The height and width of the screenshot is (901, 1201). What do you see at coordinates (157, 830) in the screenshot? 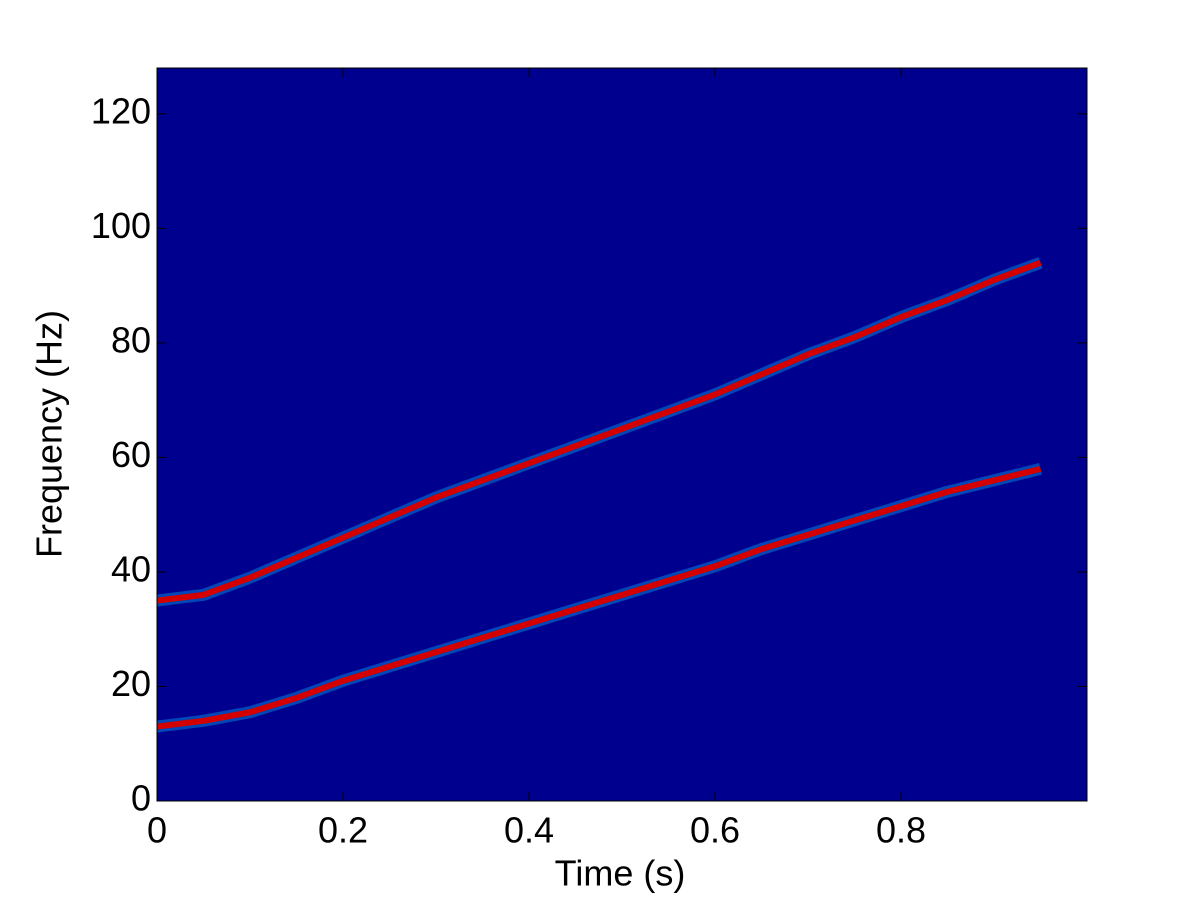
I see `x-tick-label: 0` at bounding box center [157, 830].